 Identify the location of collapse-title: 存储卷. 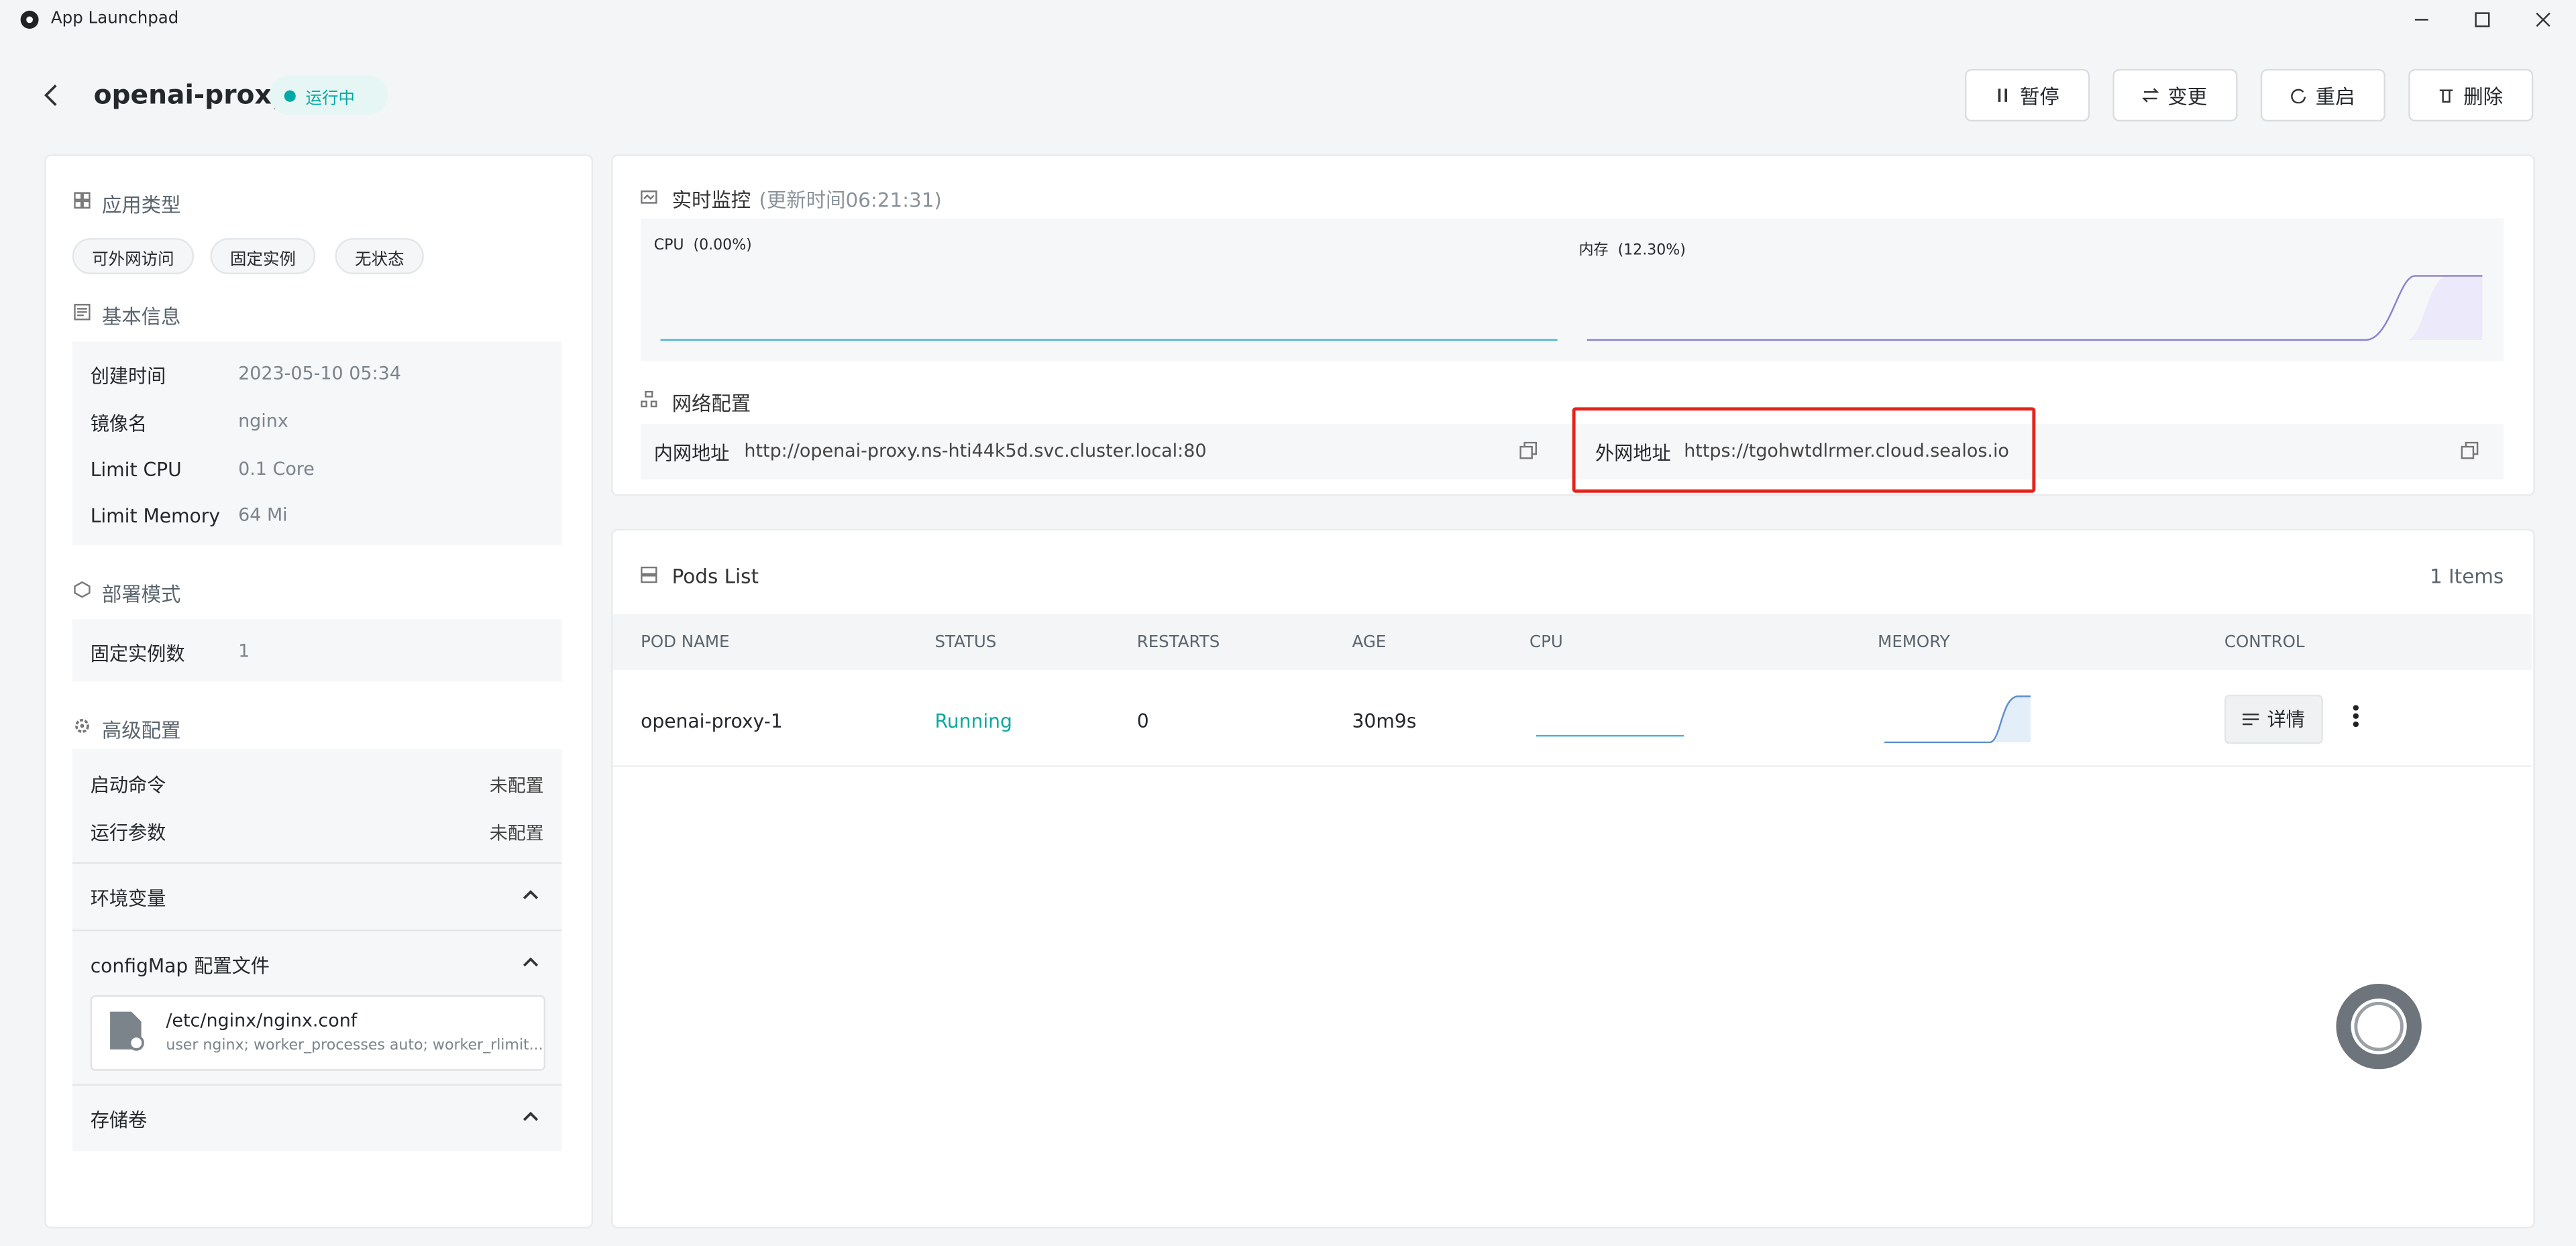
(119, 1120).